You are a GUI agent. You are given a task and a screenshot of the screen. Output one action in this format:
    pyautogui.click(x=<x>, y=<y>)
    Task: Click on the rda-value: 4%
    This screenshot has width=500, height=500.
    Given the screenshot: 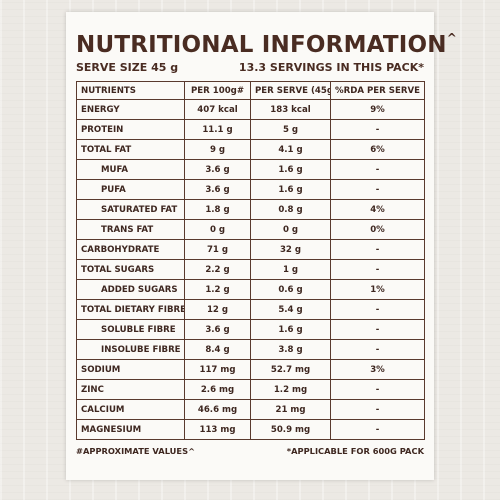 What is the action you would take?
    pyautogui.click(x=377, y=209)
    